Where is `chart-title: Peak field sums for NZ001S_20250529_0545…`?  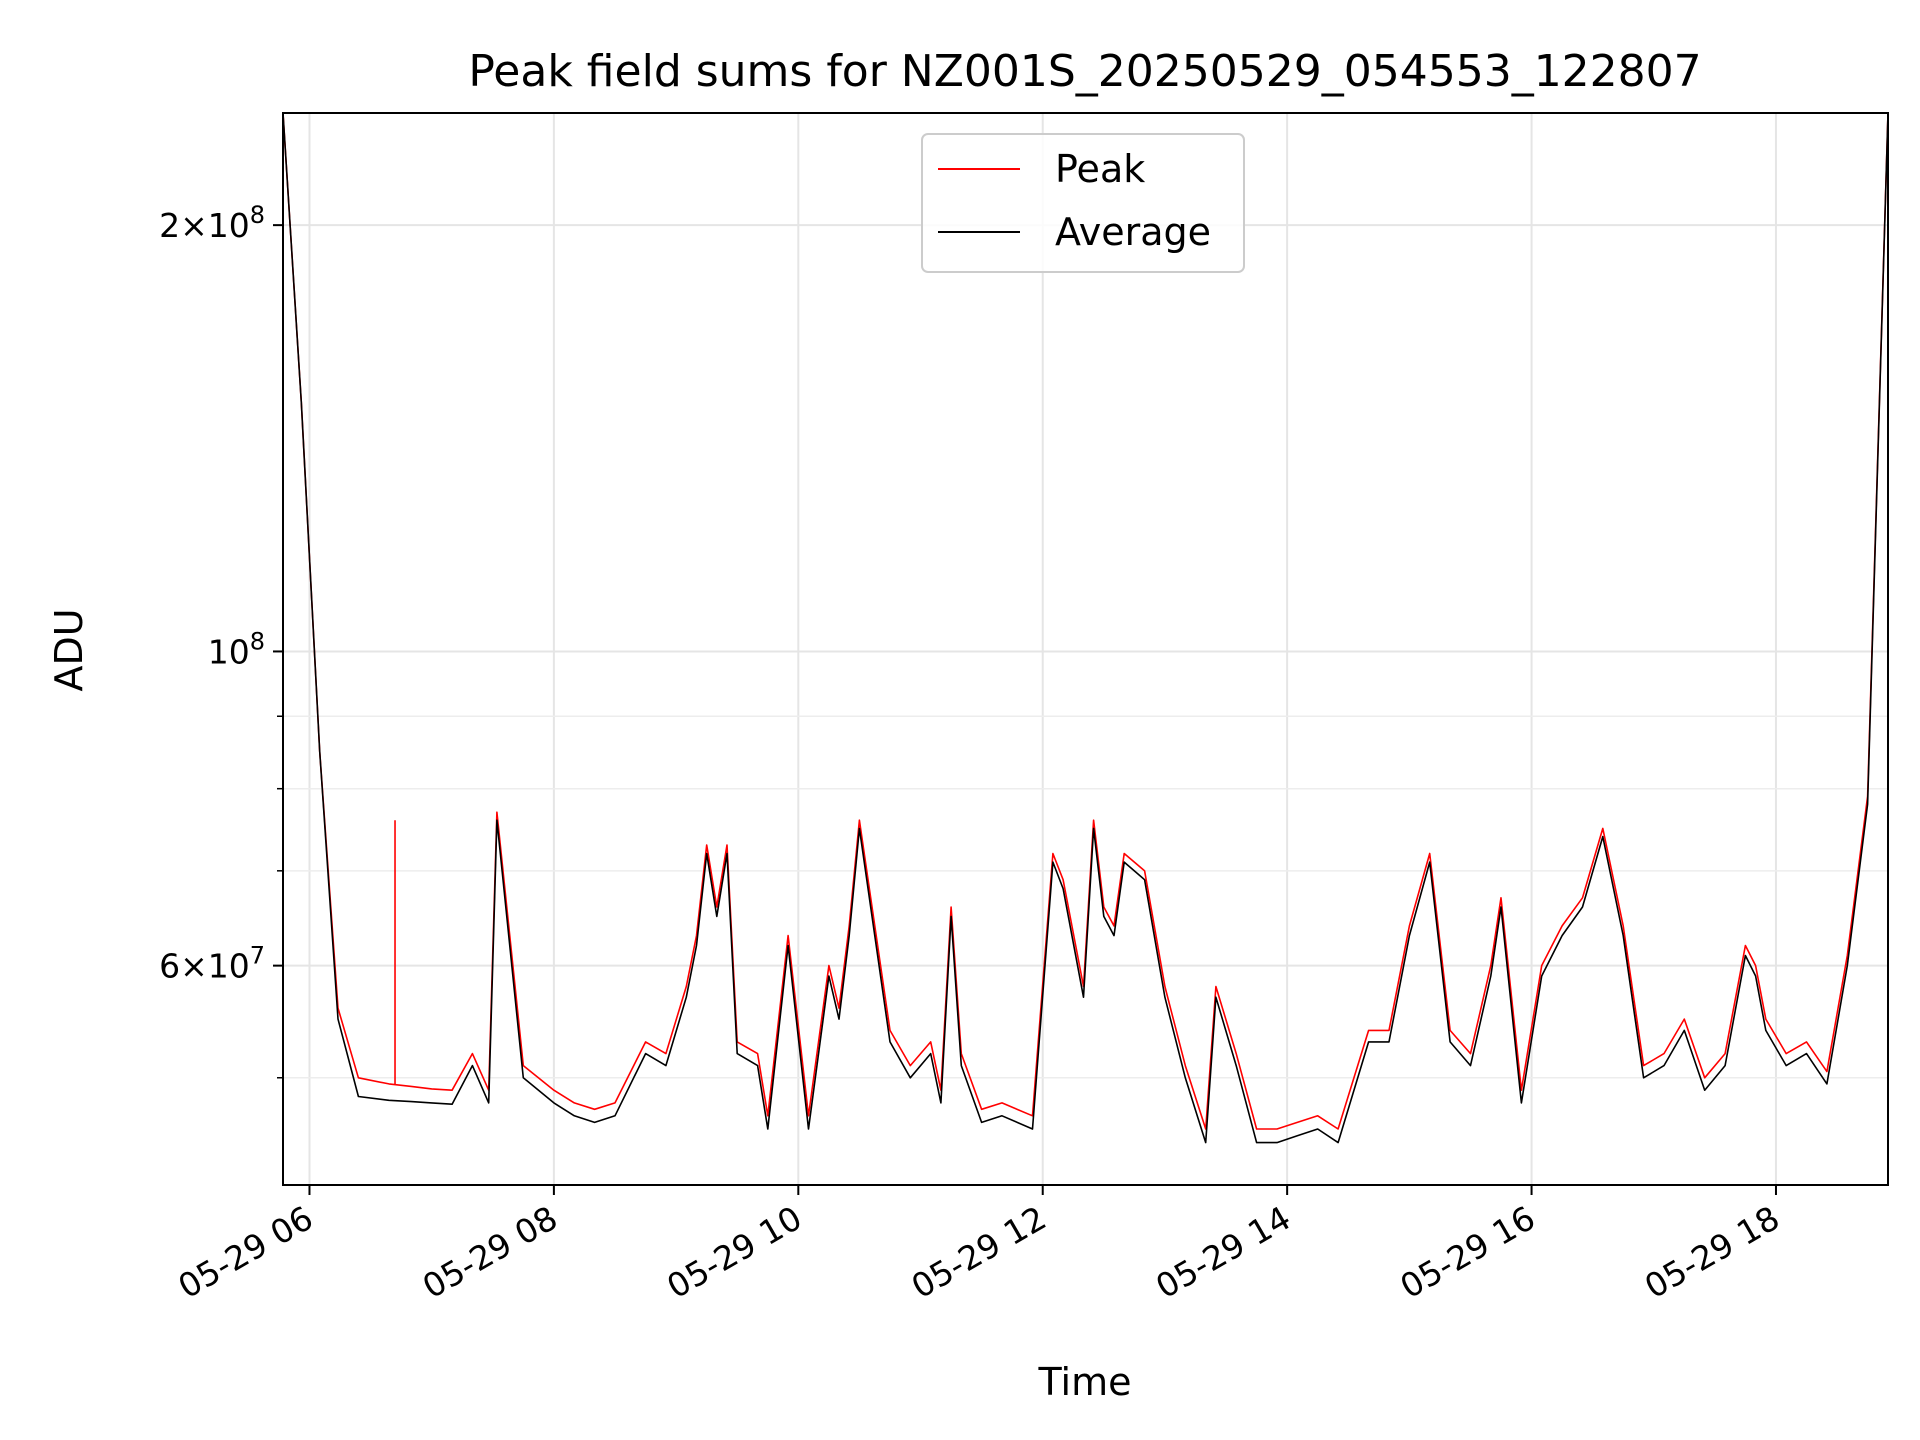 chart-title: Peak field sums for NZ001S_20250529_0545… is located at coordinates (1084, 71).